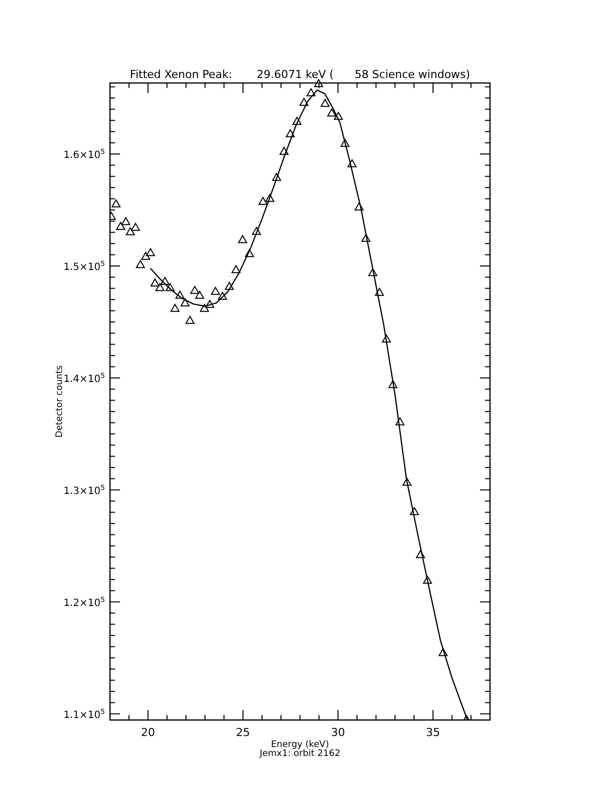 The height and width of the screenshot is (792, 612). I want to click on y-tick-label: 1.3×10$^{5}$, so click(84, 490).